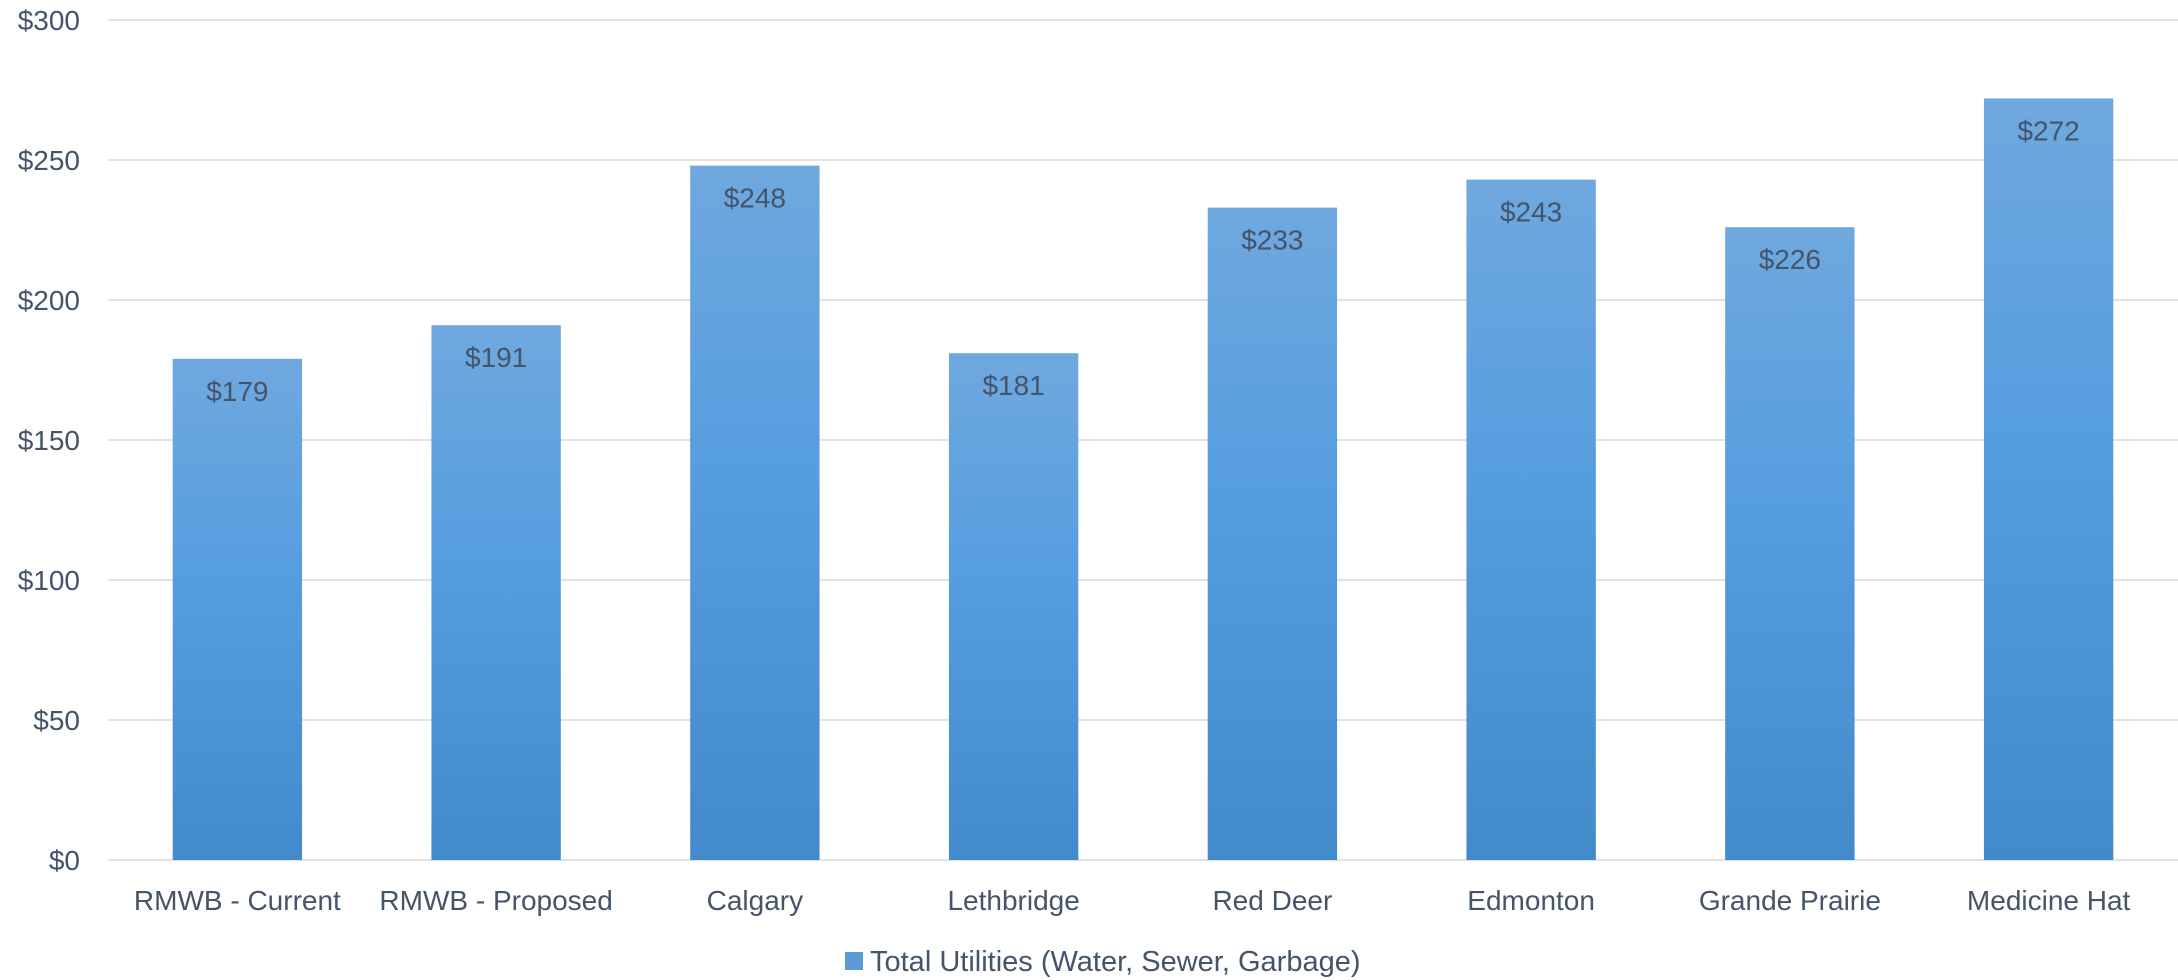 The width and height of the screenshot is (2178, 980). I want to click on y-axis: $0 $50 $100 $150 $200 $250 $300, so click(49, 440).